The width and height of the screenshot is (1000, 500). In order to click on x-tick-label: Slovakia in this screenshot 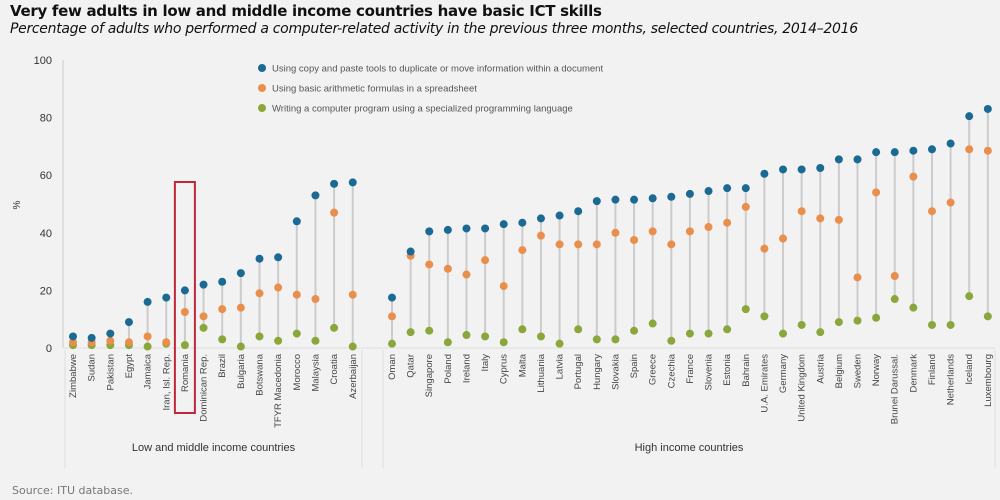, I will do `click(615, 371)`.